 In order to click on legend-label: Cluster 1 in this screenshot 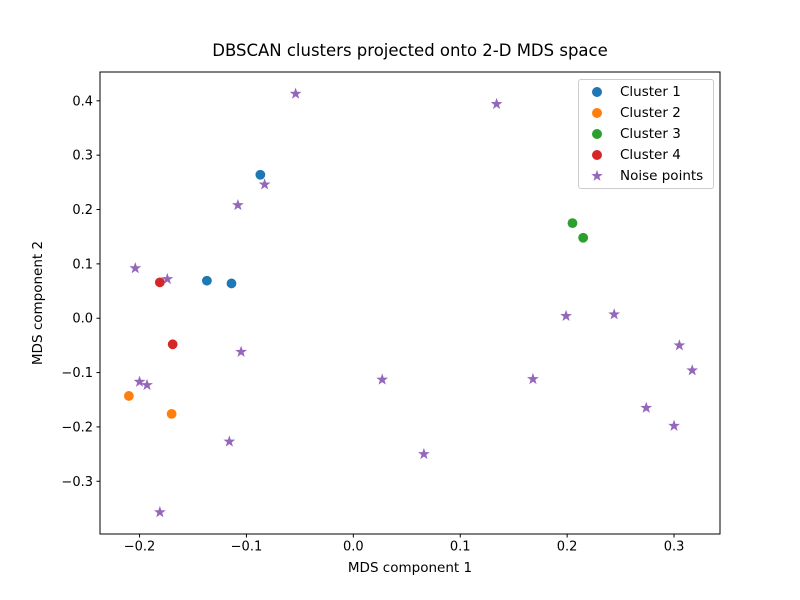, I will do `click(650, 92)`.